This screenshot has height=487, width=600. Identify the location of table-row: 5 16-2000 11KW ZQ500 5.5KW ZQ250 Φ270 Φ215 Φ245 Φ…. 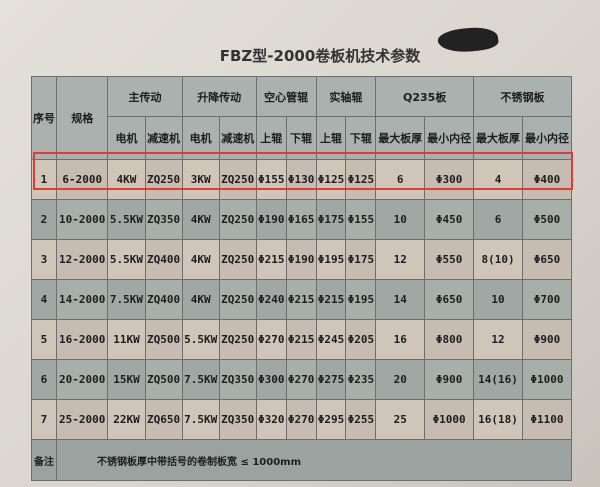
(302, 339).